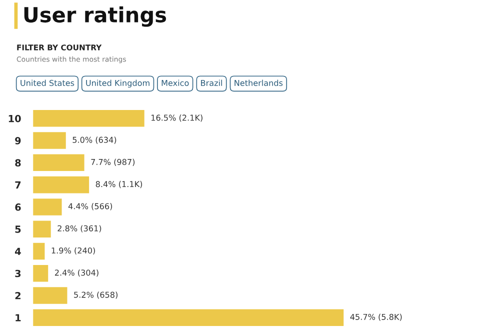  What do you see at coordinates (18, 274) in the screenshot?
I see `y-tick-label: 3` at bounding box center [18, 274].